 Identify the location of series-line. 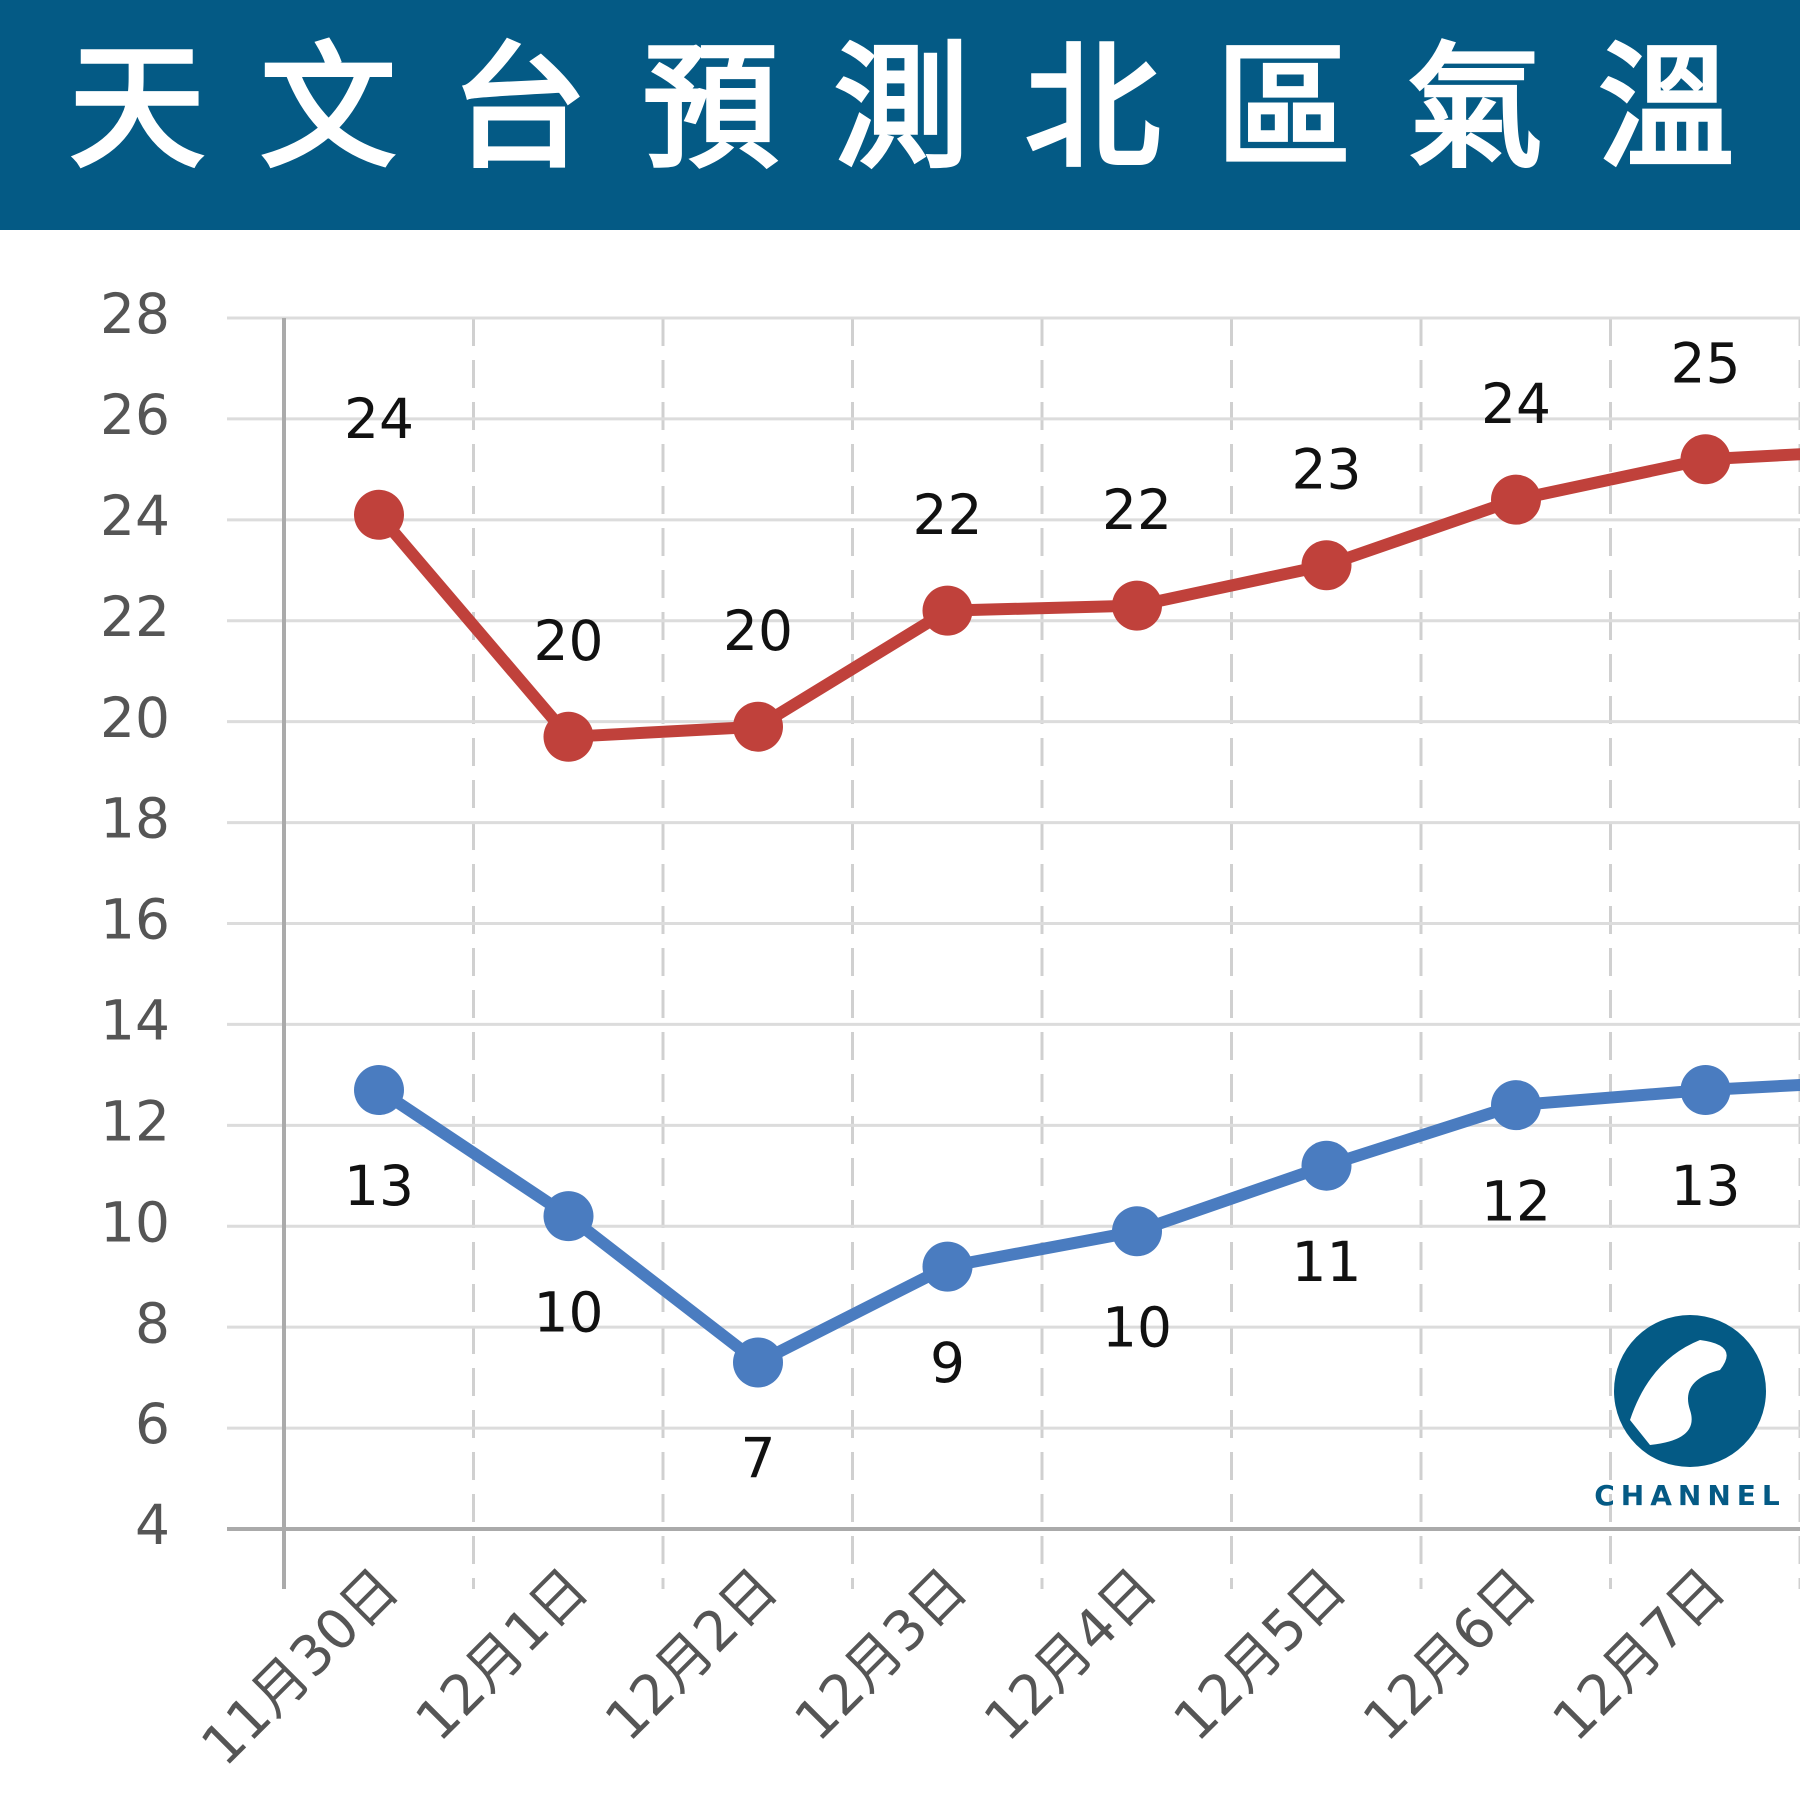
(1087, 595).